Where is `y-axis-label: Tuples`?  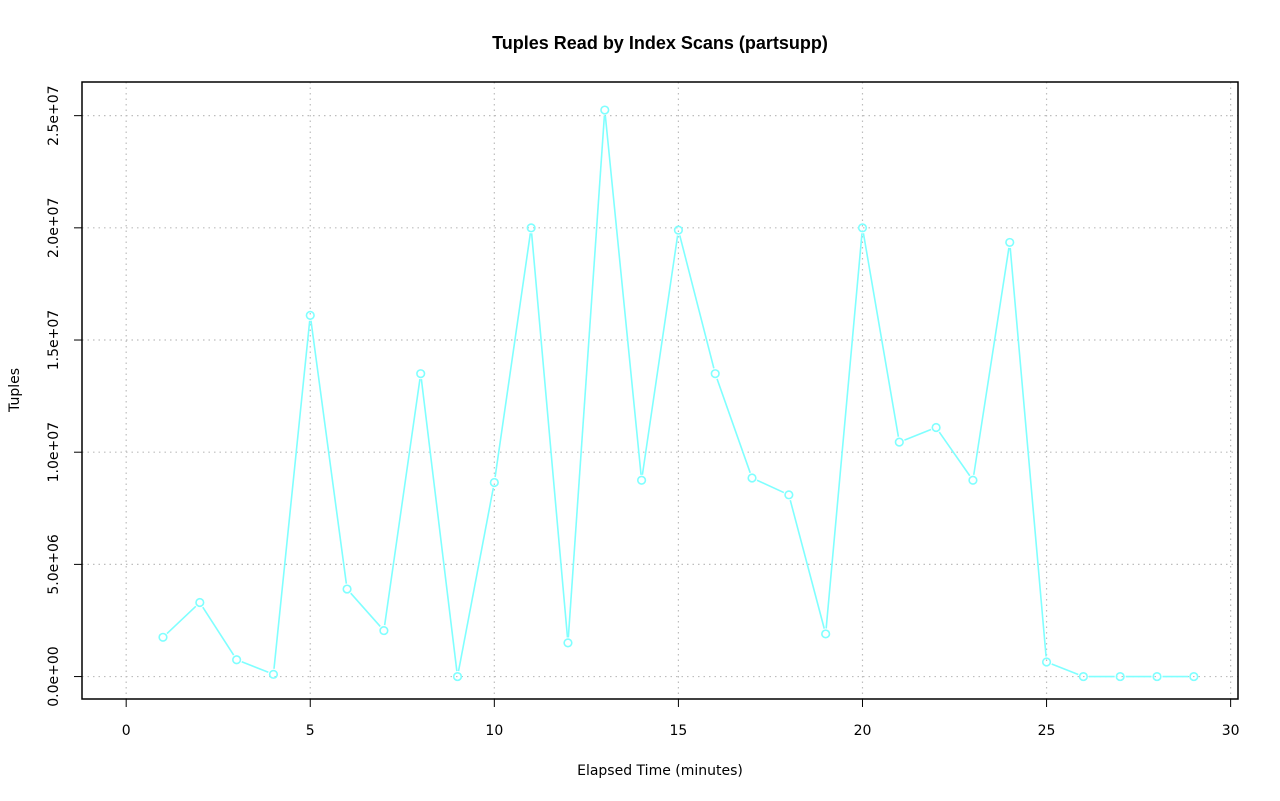
y-axis-label: Tuples is located at coordinates (15, 390).